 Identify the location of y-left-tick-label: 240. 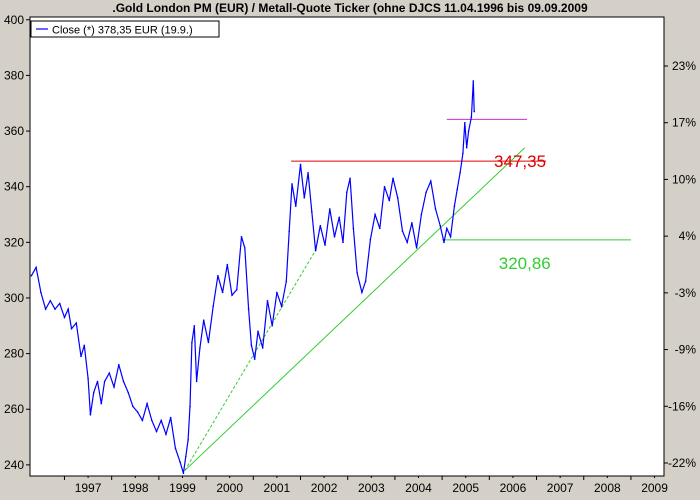
(14, 465).